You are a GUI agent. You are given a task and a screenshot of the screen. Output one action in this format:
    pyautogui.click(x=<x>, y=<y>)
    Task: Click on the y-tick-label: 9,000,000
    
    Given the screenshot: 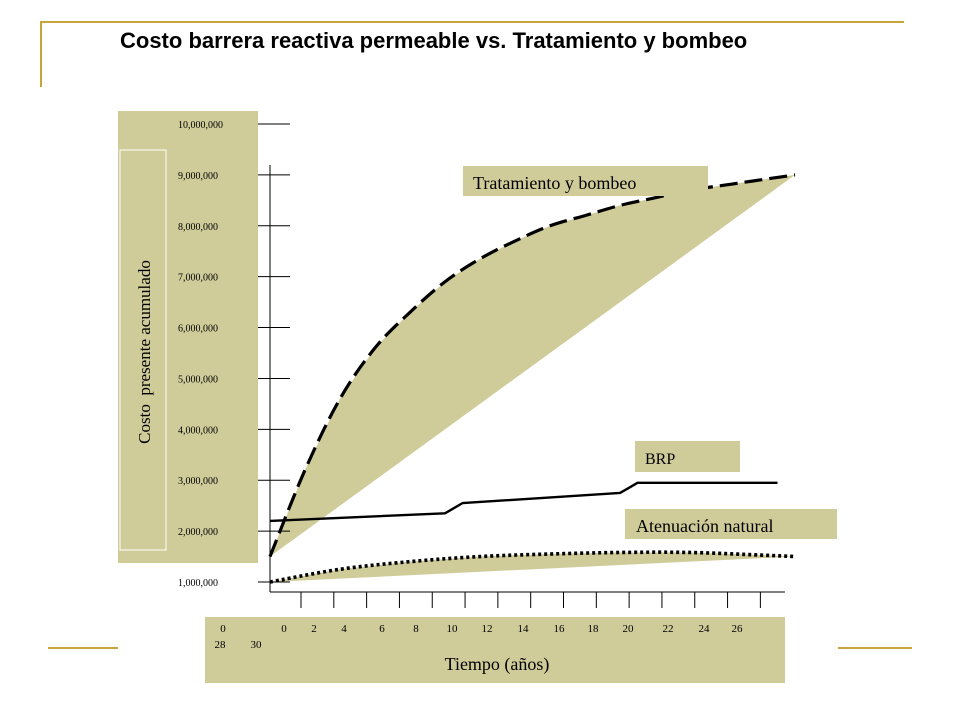 What is the action you would take?
    pyautogui.click(x=198, y=176)
    